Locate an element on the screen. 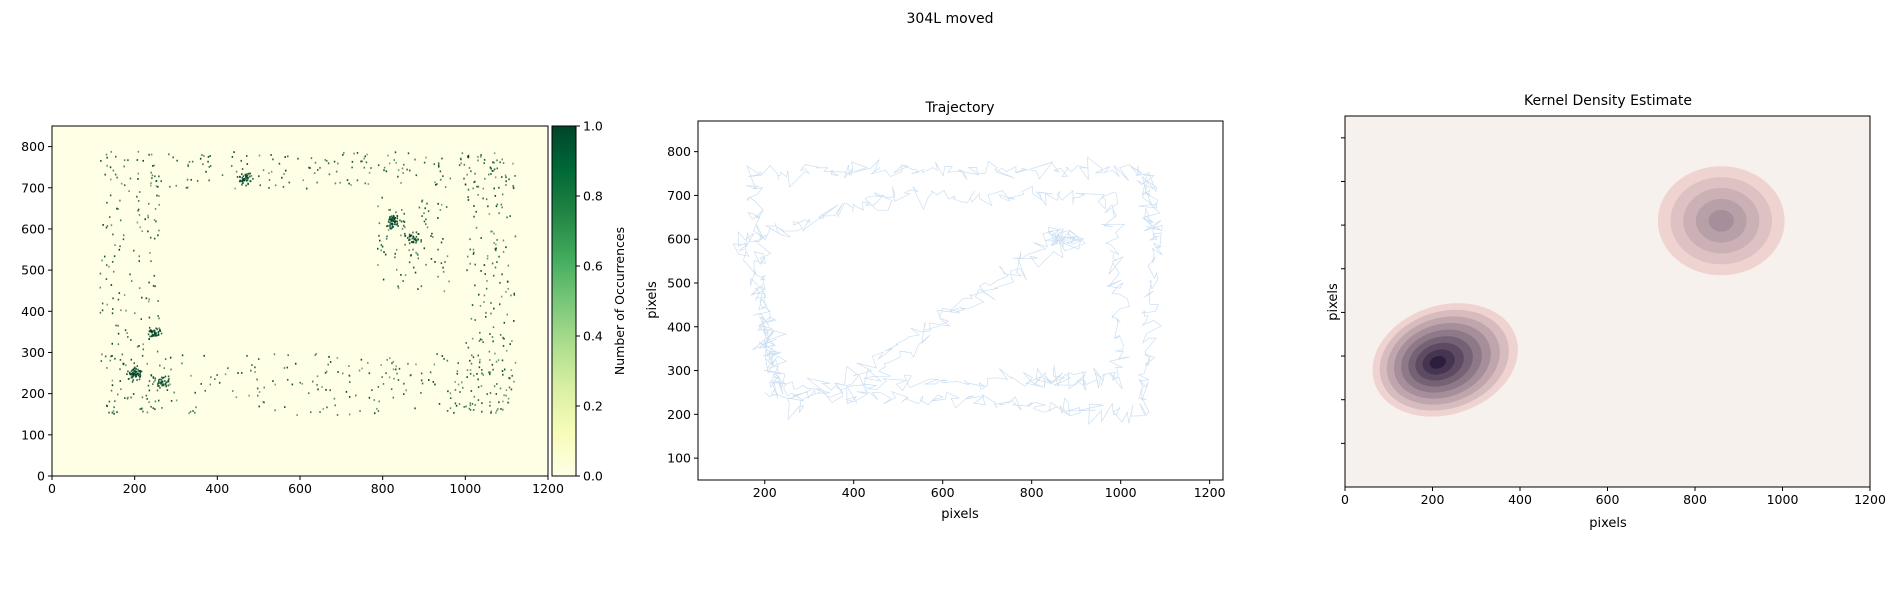  y-tick-label: 600 is located at coordinates (33, 228).